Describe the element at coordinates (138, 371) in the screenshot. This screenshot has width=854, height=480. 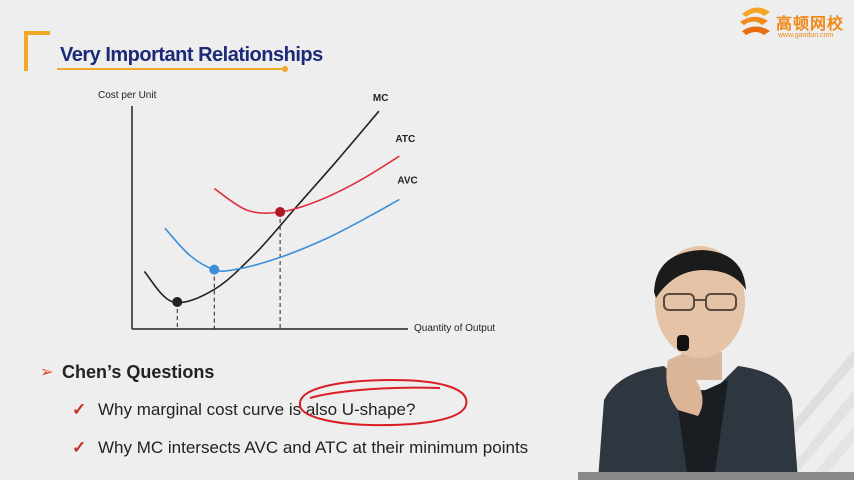
I see `questions-heading-text: Chen’s Questions` at that location.